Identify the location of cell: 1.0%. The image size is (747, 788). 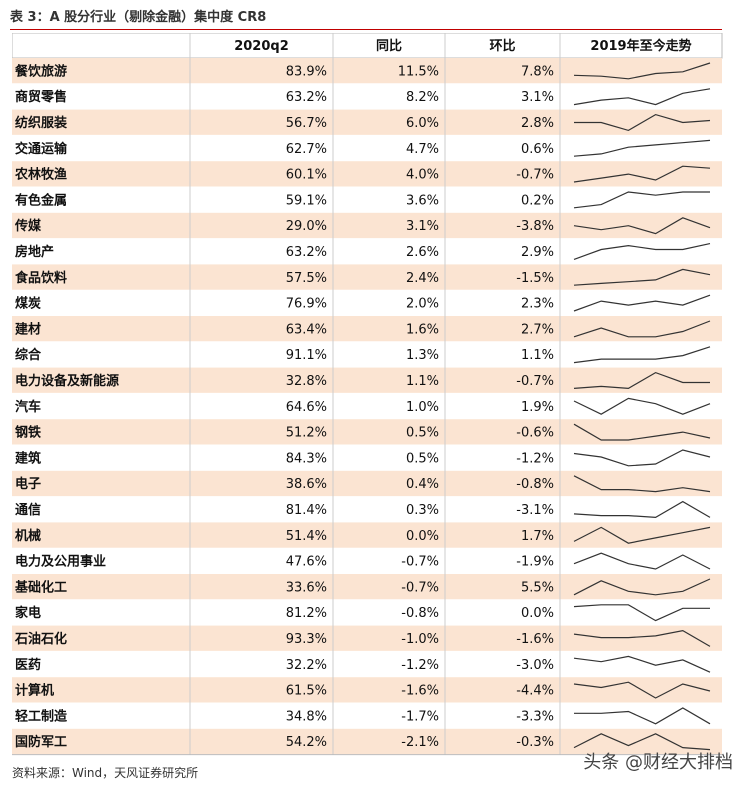
(422, 407).